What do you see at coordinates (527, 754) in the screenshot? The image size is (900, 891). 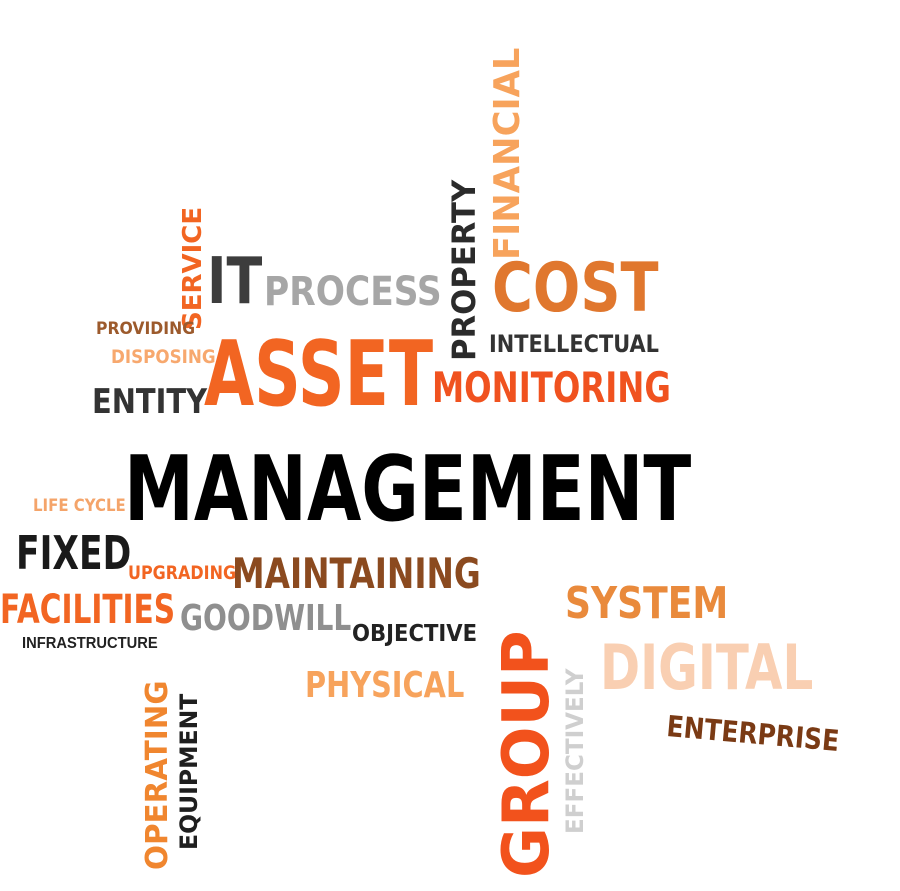 I see `word-group: GROUP` at bounding box center [527, 754].